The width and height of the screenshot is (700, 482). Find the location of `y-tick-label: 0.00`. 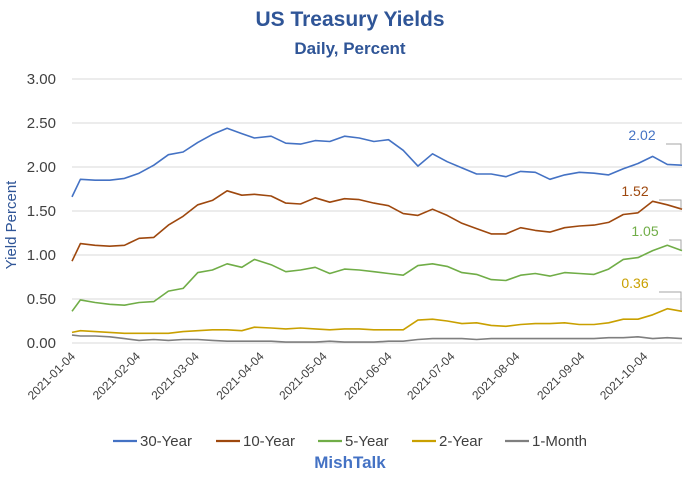

y-tick-label: 0.00 is located at coordinates (41, 343).